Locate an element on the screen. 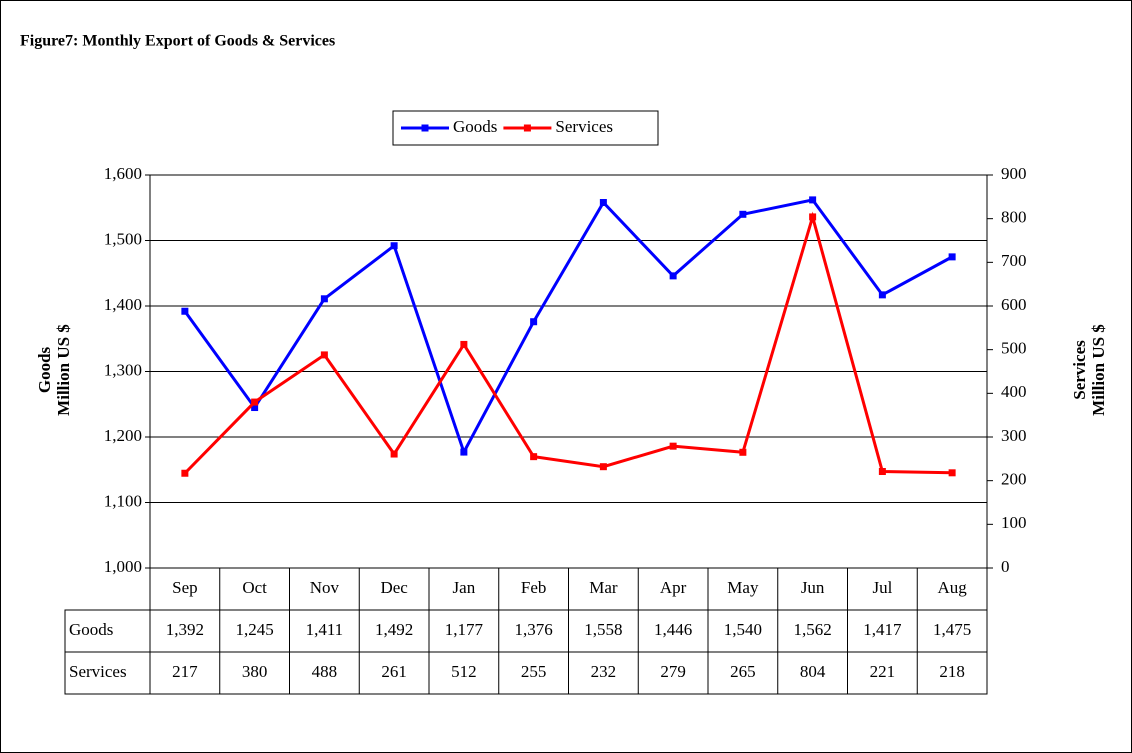  table-row-label: Services is located at coordinates (98, 671).